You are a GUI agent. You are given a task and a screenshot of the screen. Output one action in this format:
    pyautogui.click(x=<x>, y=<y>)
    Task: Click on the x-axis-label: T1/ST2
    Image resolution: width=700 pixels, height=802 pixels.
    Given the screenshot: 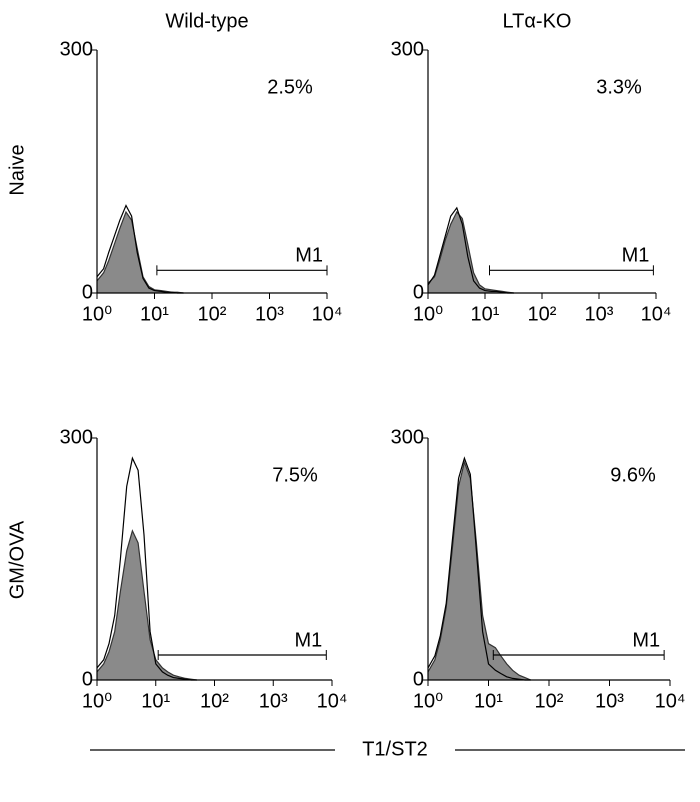 What is the action you would take?
    pyautogui.click(x=395, y=749)
    